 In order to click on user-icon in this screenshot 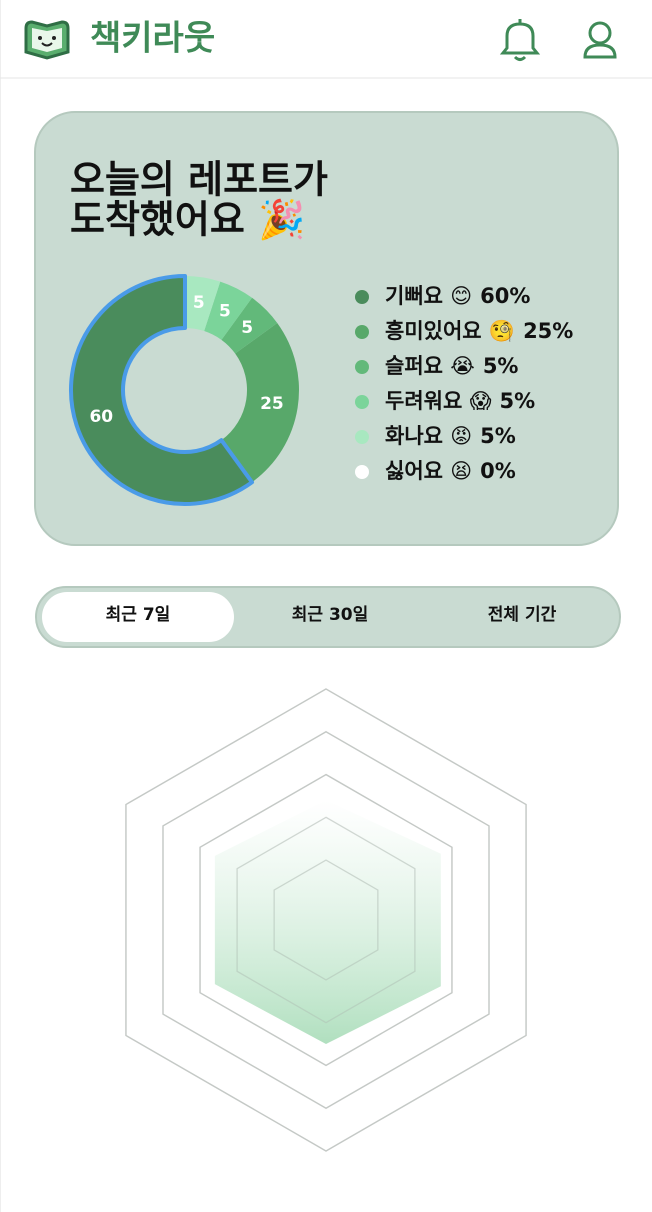, I will do `click(600, 40)`.